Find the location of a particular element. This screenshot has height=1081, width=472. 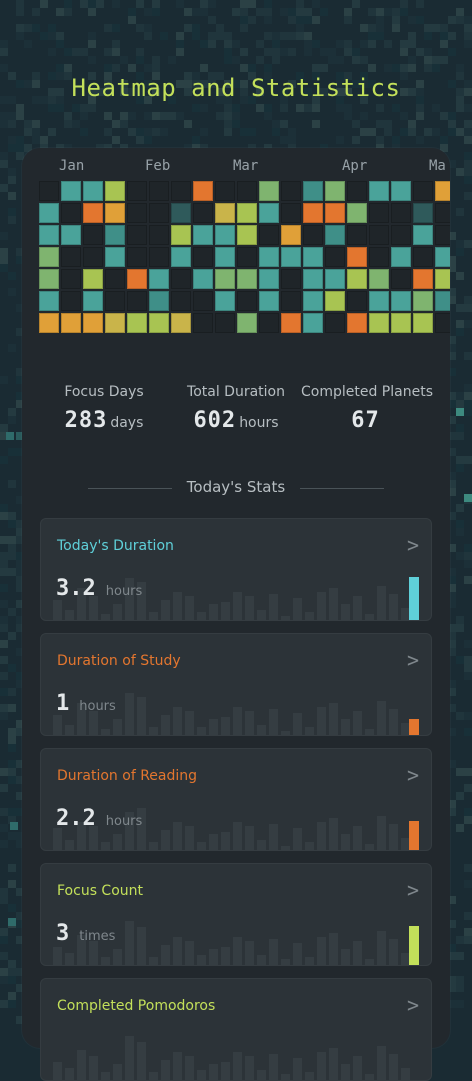

card-completed-pomodoros: Completed Pomodoros > is located at coordinates (236, 1029).